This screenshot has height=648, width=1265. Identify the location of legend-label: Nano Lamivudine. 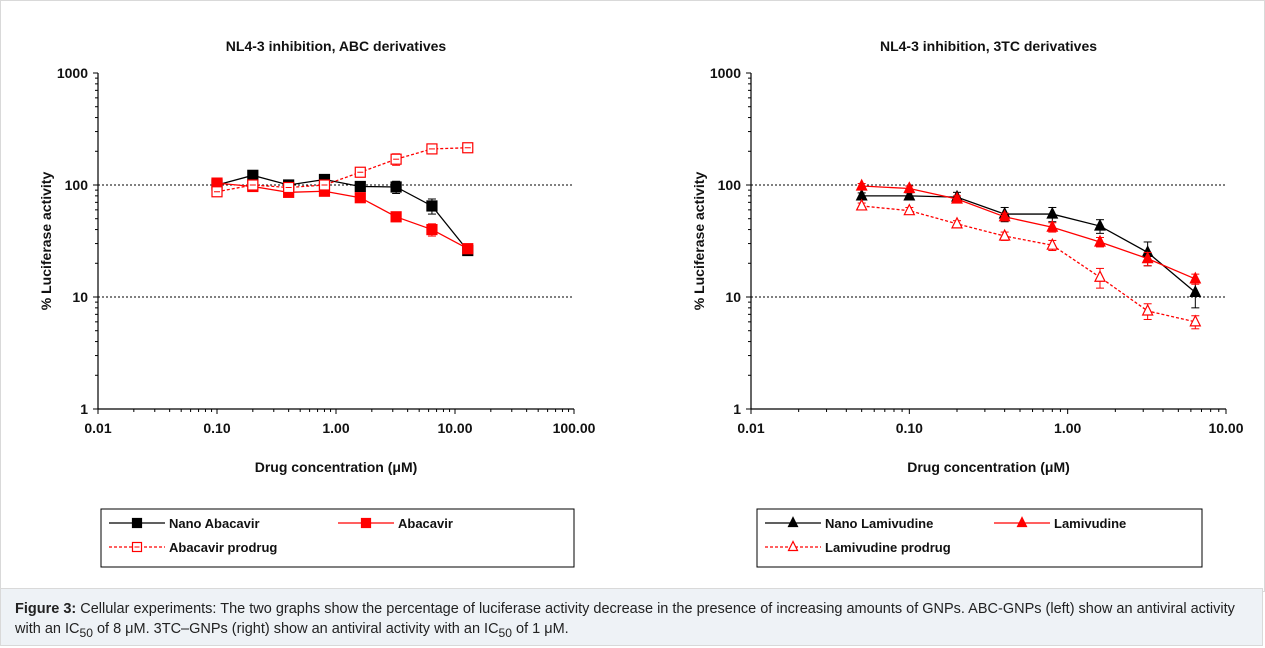
(879, 523).